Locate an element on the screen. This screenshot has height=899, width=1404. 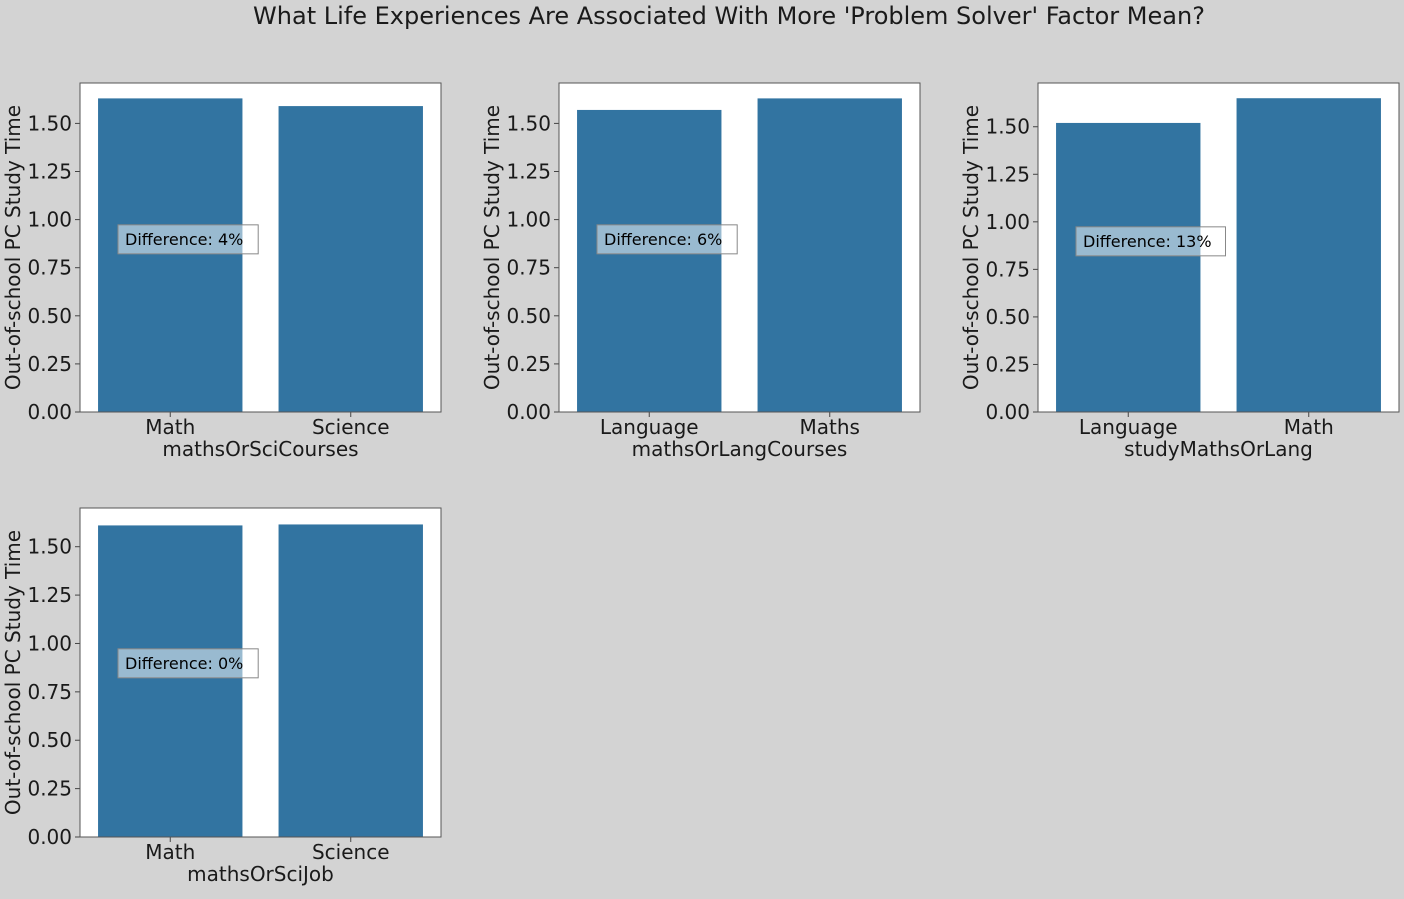
difference-annotation-text: Difference: 6% is located at coordinates (663, 239).